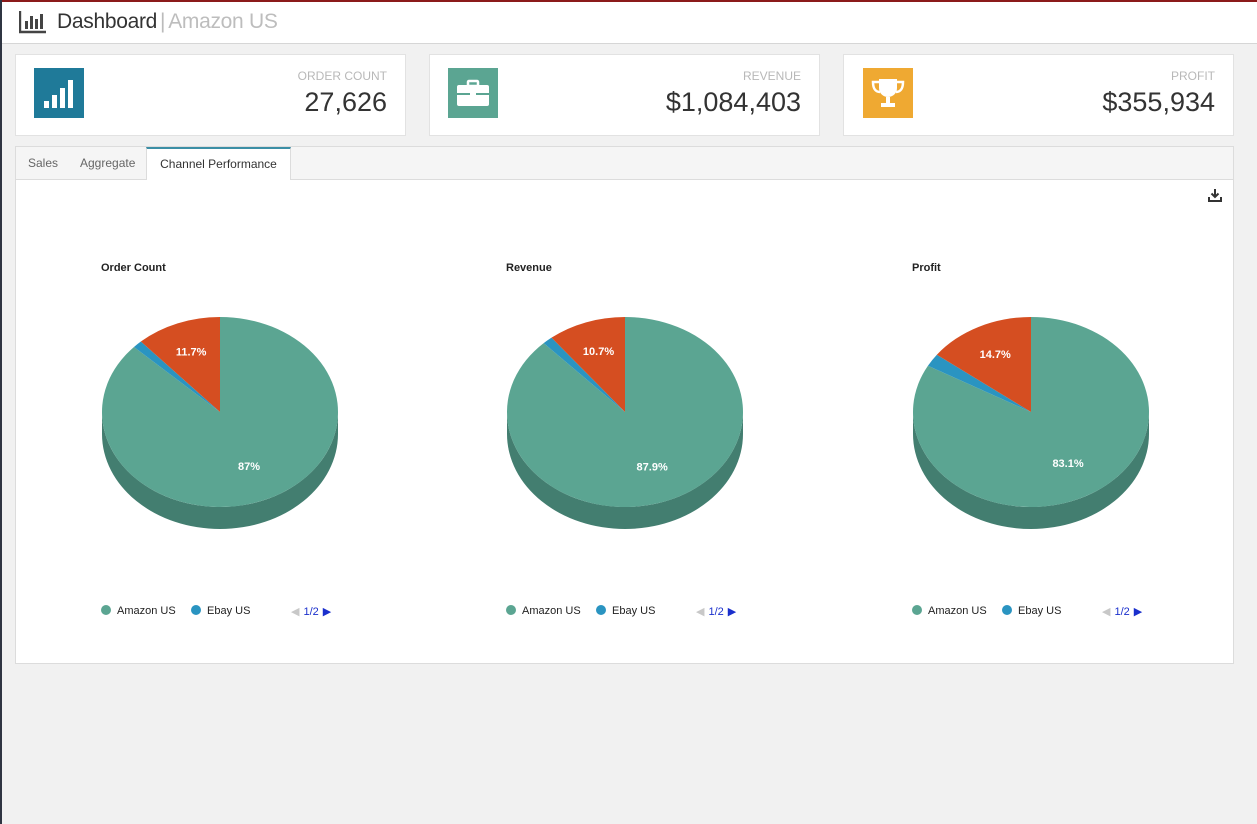 The height and width of the screenshot is (824, 1257). Describe the element at coordinates (342, 76) in the screenshot. I see `kpi-label: ORDER COUNT` at that location.